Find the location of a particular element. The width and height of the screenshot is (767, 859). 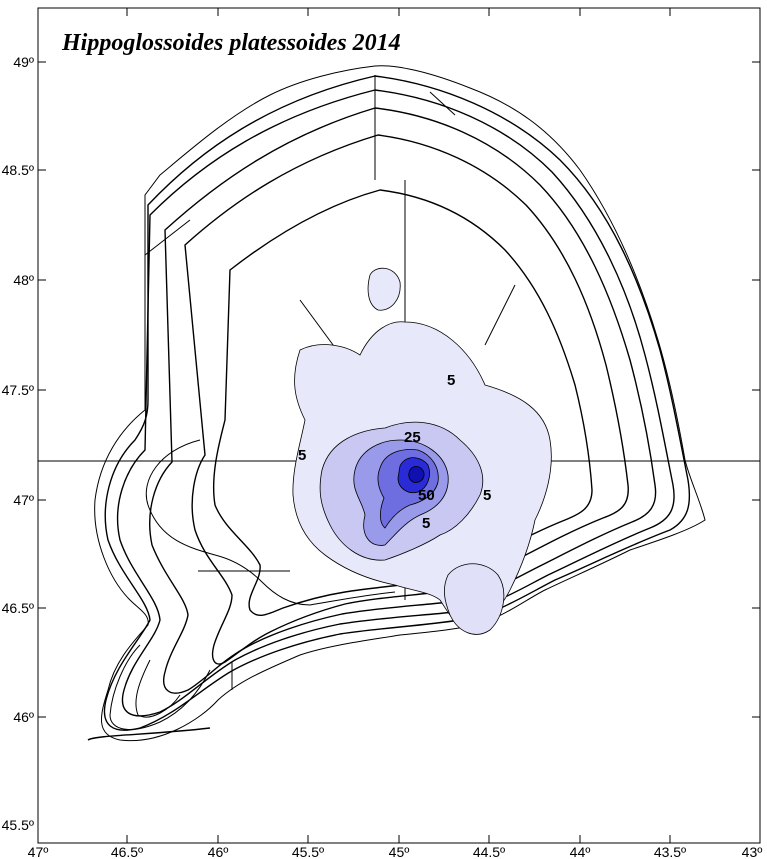

contour-label-5-east: 5 is located at coordinates (487, 495).